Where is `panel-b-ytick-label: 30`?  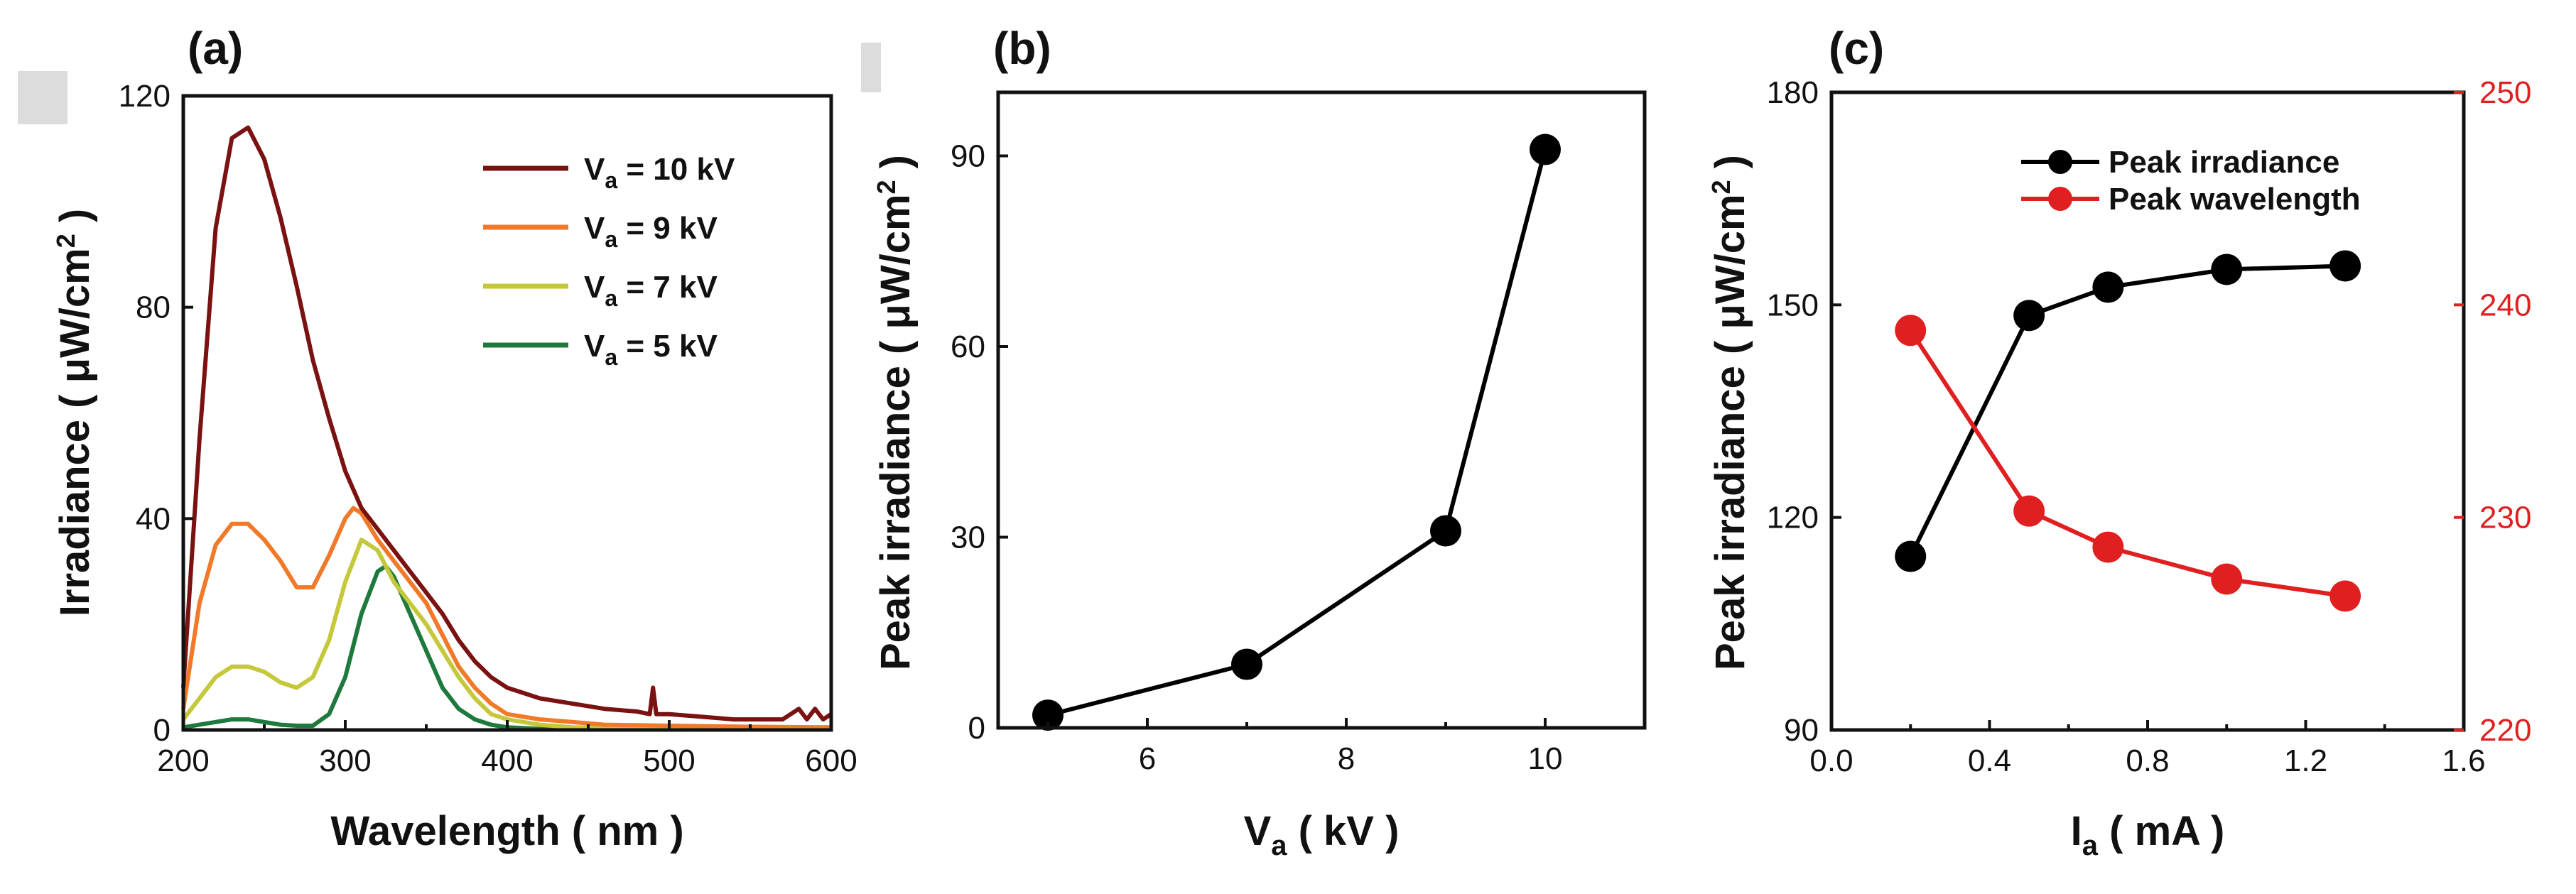 panel-b-ytick-label: 30 is located at coordinates (968, 537).